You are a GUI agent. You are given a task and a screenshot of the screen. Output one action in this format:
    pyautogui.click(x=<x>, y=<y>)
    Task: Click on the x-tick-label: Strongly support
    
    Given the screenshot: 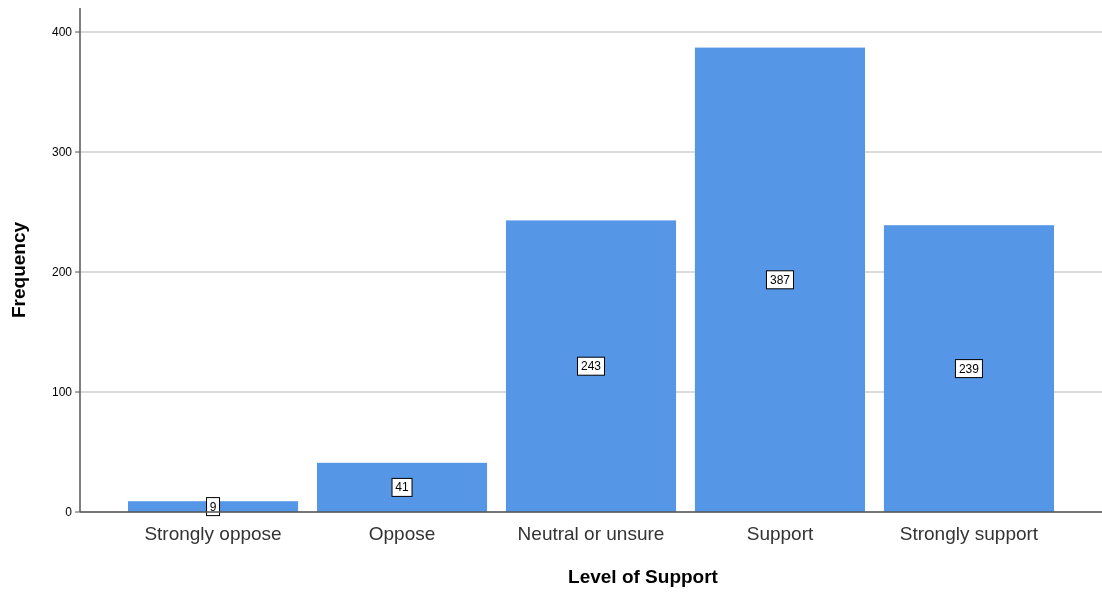 What is the action you would take?
    pyautogui.click(x=969, y=533)
    